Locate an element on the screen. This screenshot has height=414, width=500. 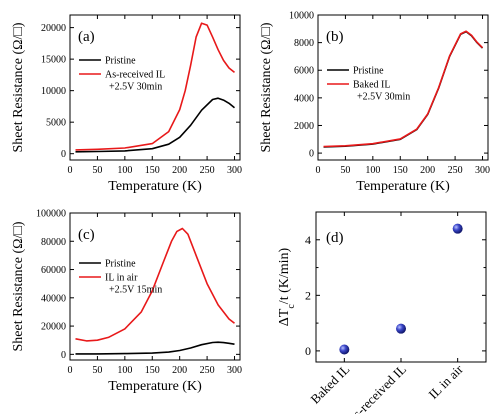
y-tick-label: 60000 is located at coordinates (53, 270).